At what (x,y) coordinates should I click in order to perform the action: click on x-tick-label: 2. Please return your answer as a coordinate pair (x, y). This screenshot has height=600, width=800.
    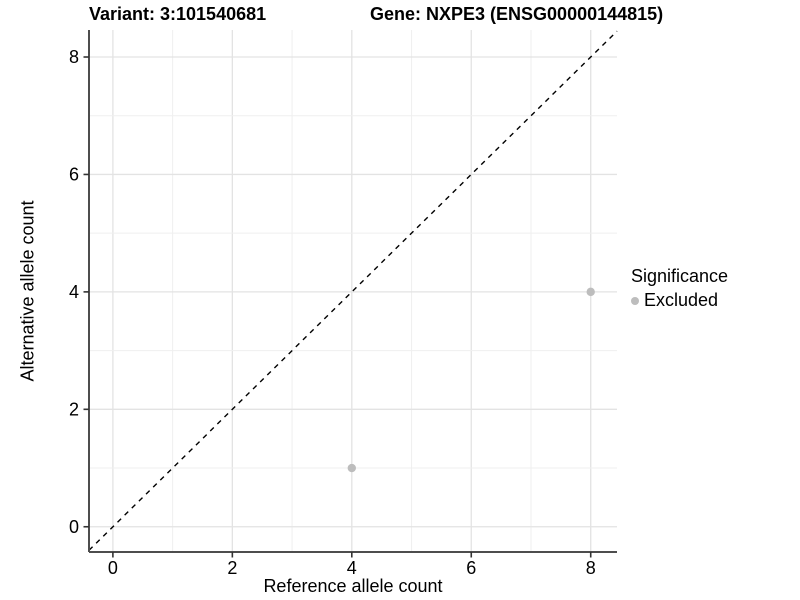
    Looking at the image, I should click on (232, 568).